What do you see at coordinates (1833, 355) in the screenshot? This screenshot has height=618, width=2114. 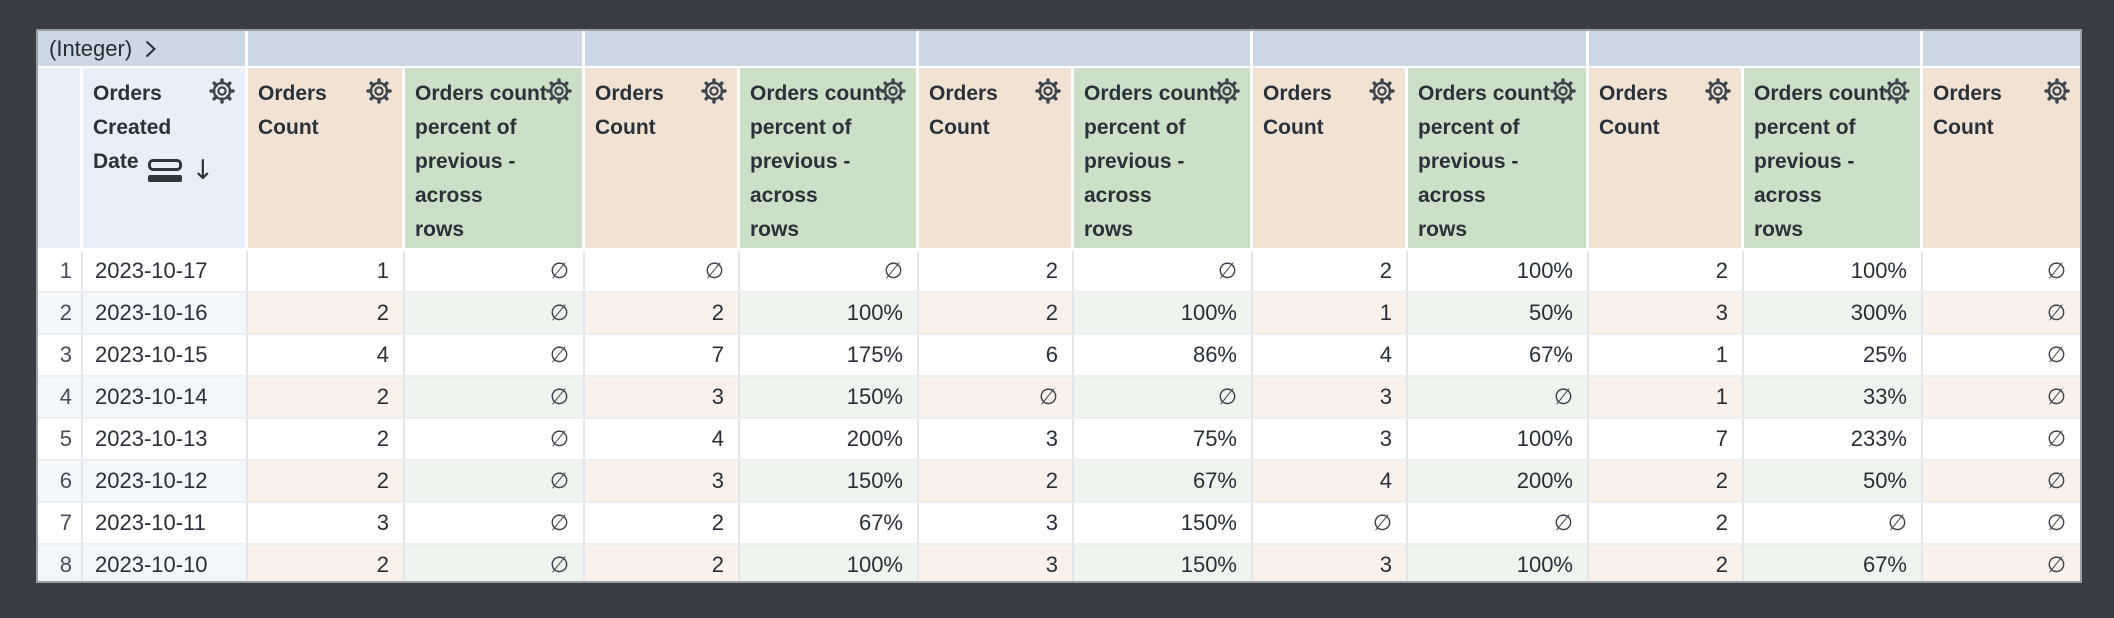 I see `percent-value-cell: 25%` at bounding box center [1833, 355].